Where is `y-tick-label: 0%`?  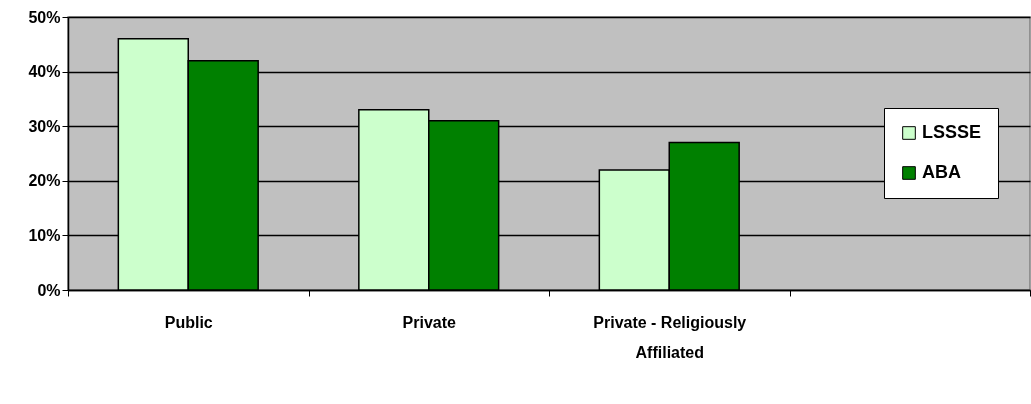
y-tick-label: 0% is located at coordinates (49, 290).